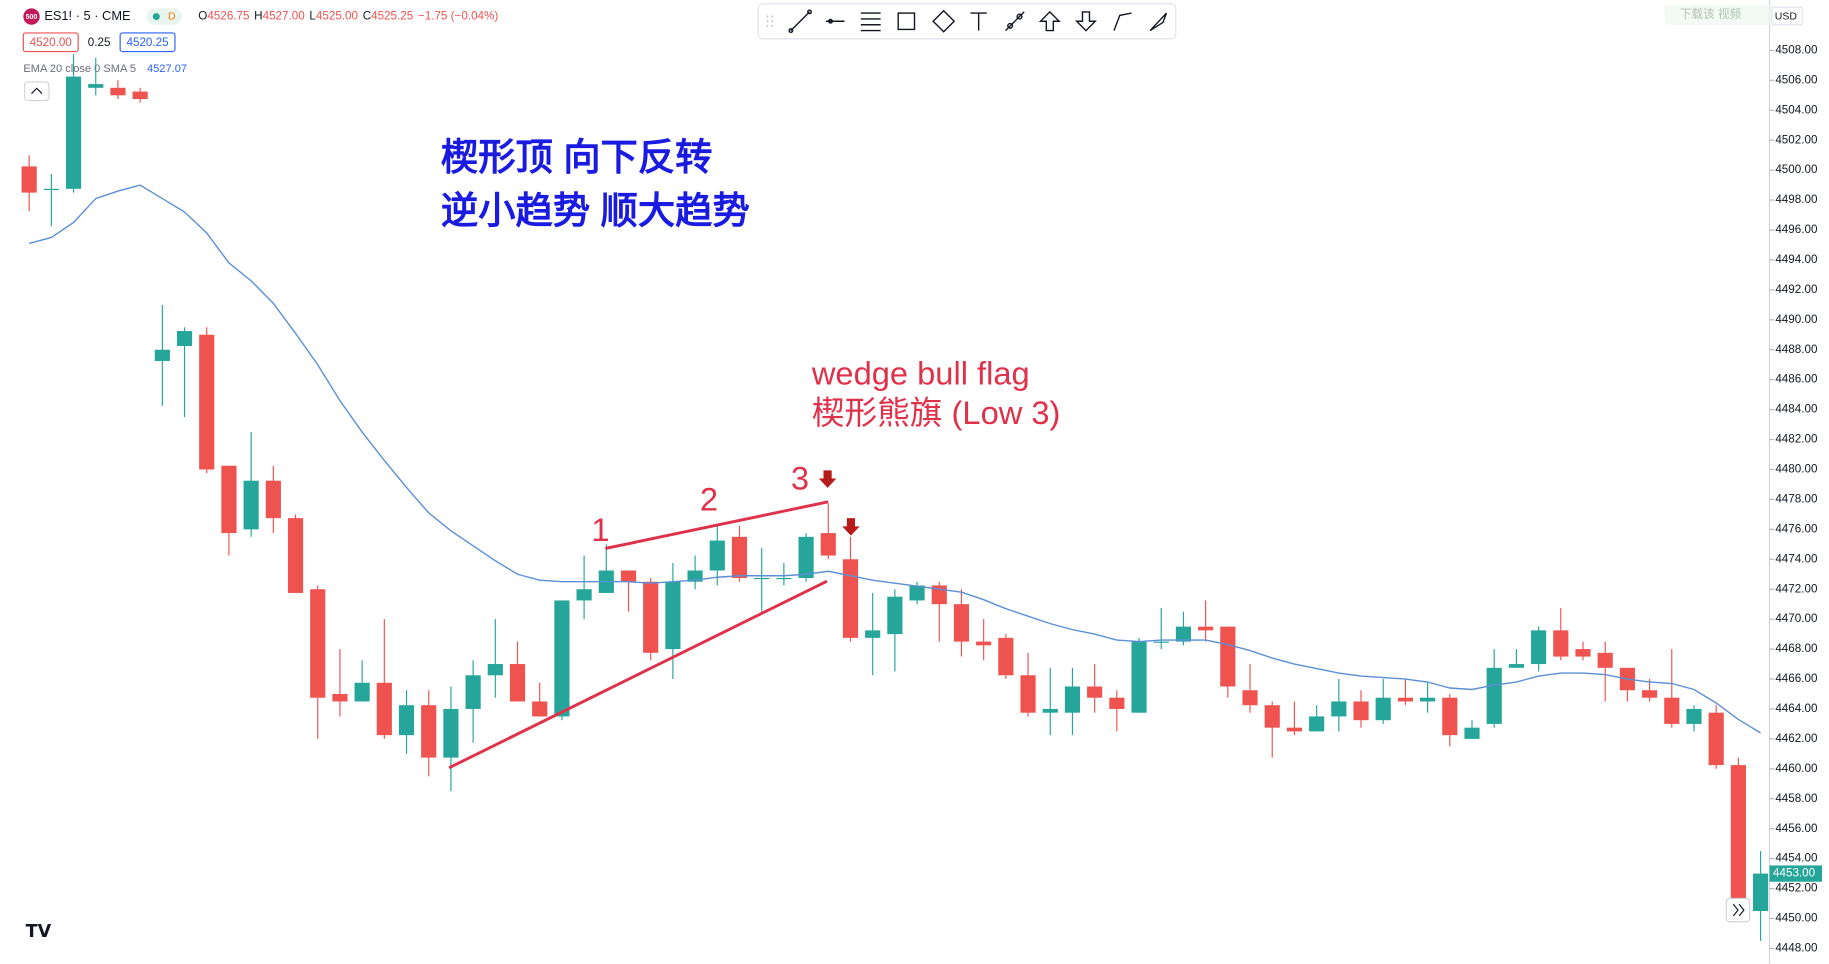 This screenshot has height=964, width=1829. Describe the element at coordinates (258, 16) in the screenshot. I see `ohlc-key: H` at that location.